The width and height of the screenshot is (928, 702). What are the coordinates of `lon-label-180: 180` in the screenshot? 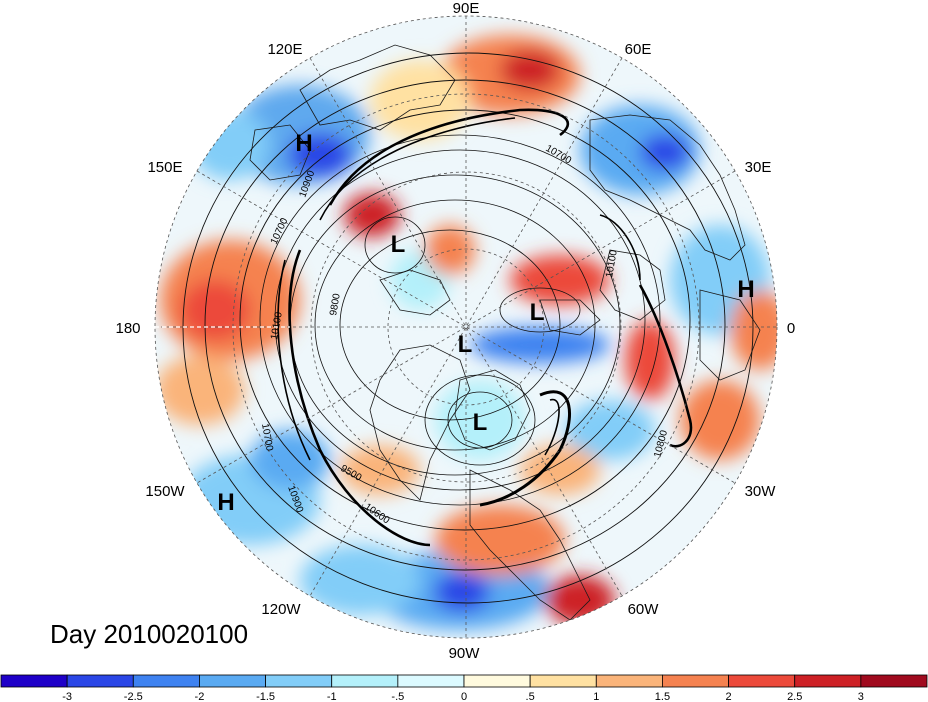 It's located at (127, 328).